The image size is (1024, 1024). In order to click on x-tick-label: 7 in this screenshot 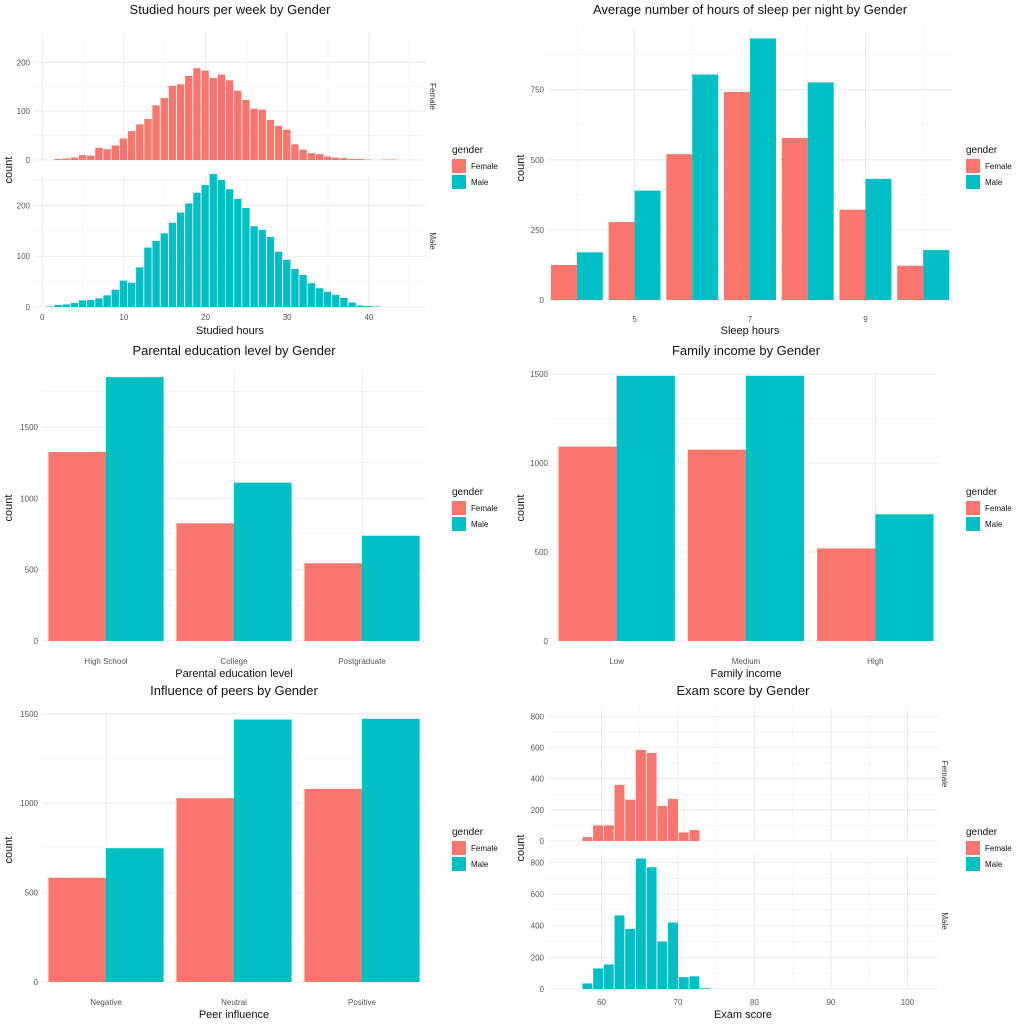, I will do `click(750, 319)`.